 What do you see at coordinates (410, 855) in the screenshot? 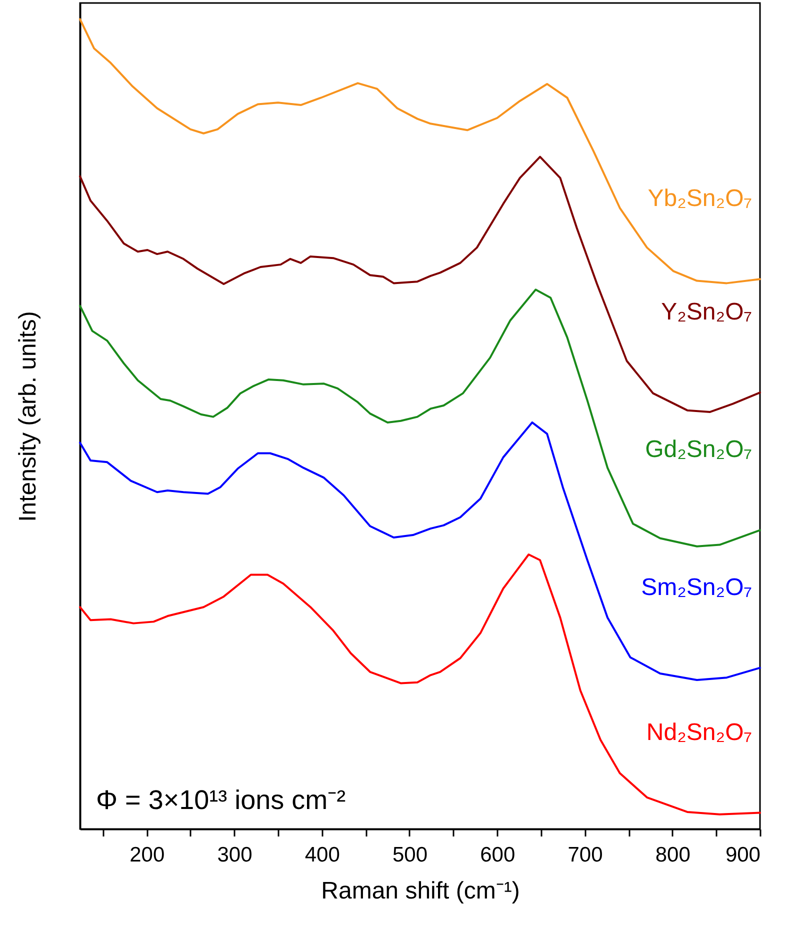
I see `x-tick-label: 500` at bounding box center [410, 855].